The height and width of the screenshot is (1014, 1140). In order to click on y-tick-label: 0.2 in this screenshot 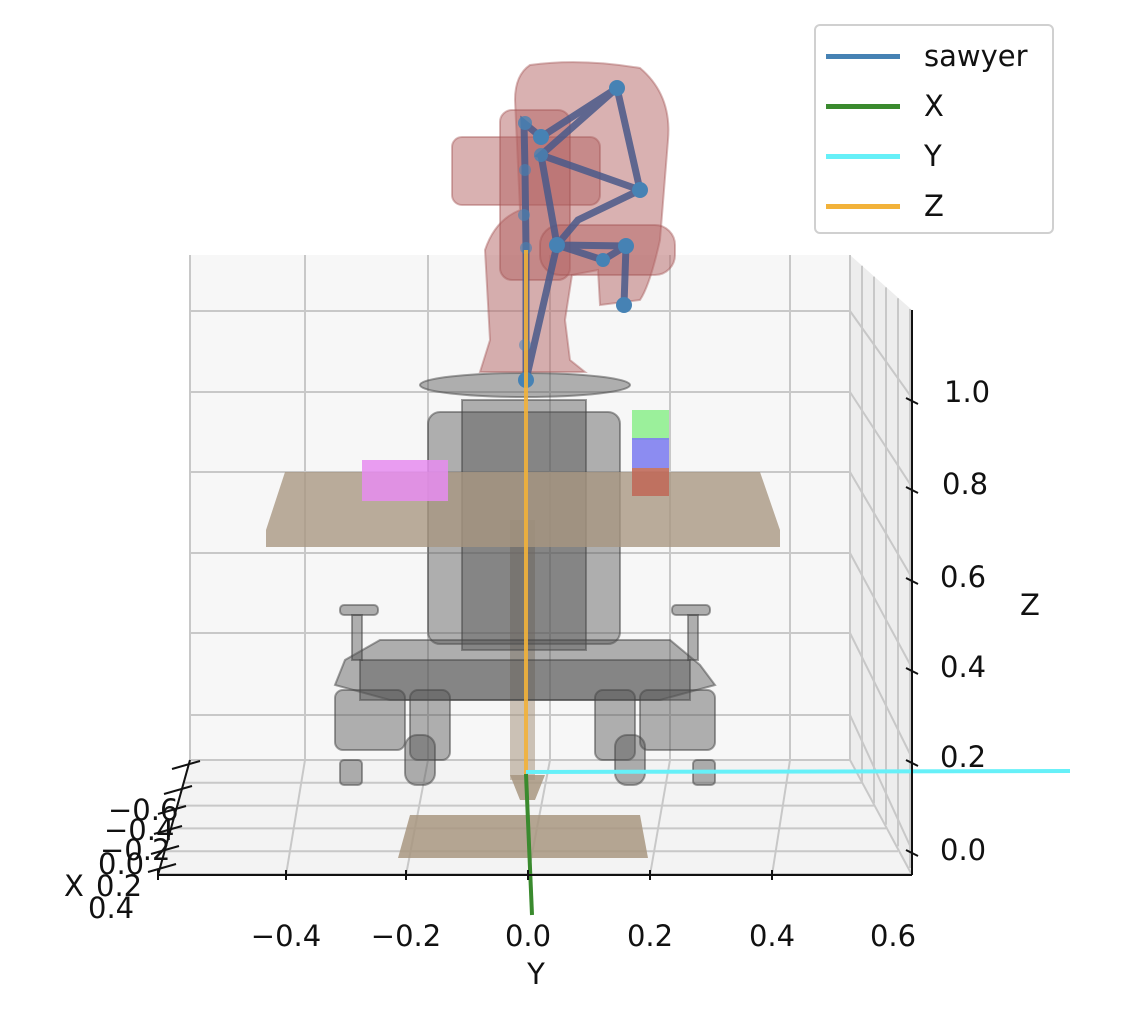, I will do `click(650, 936)`.